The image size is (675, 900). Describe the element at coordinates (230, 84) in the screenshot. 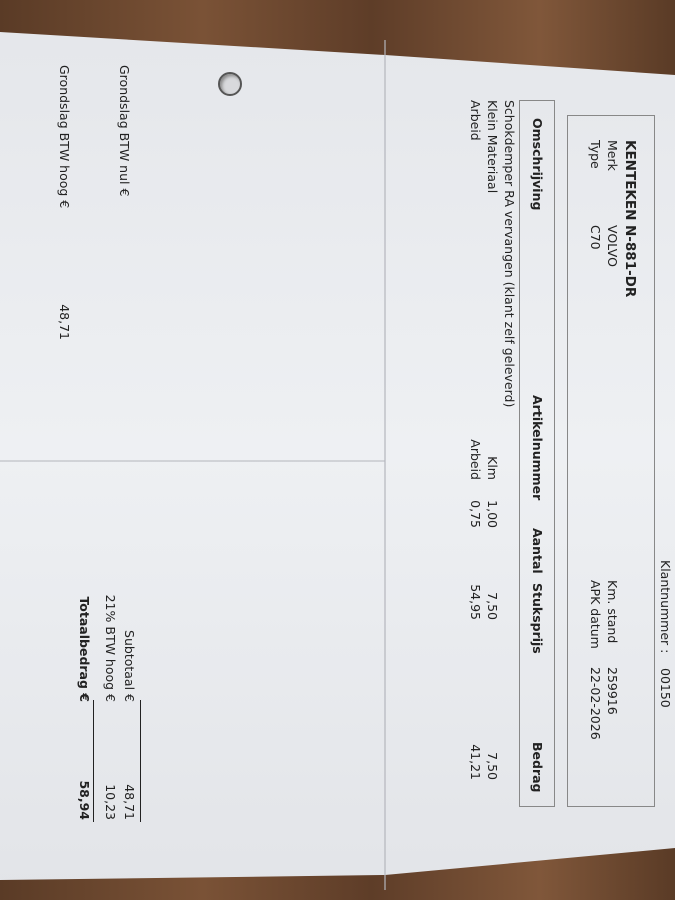

I see `punch-hole` at that location.